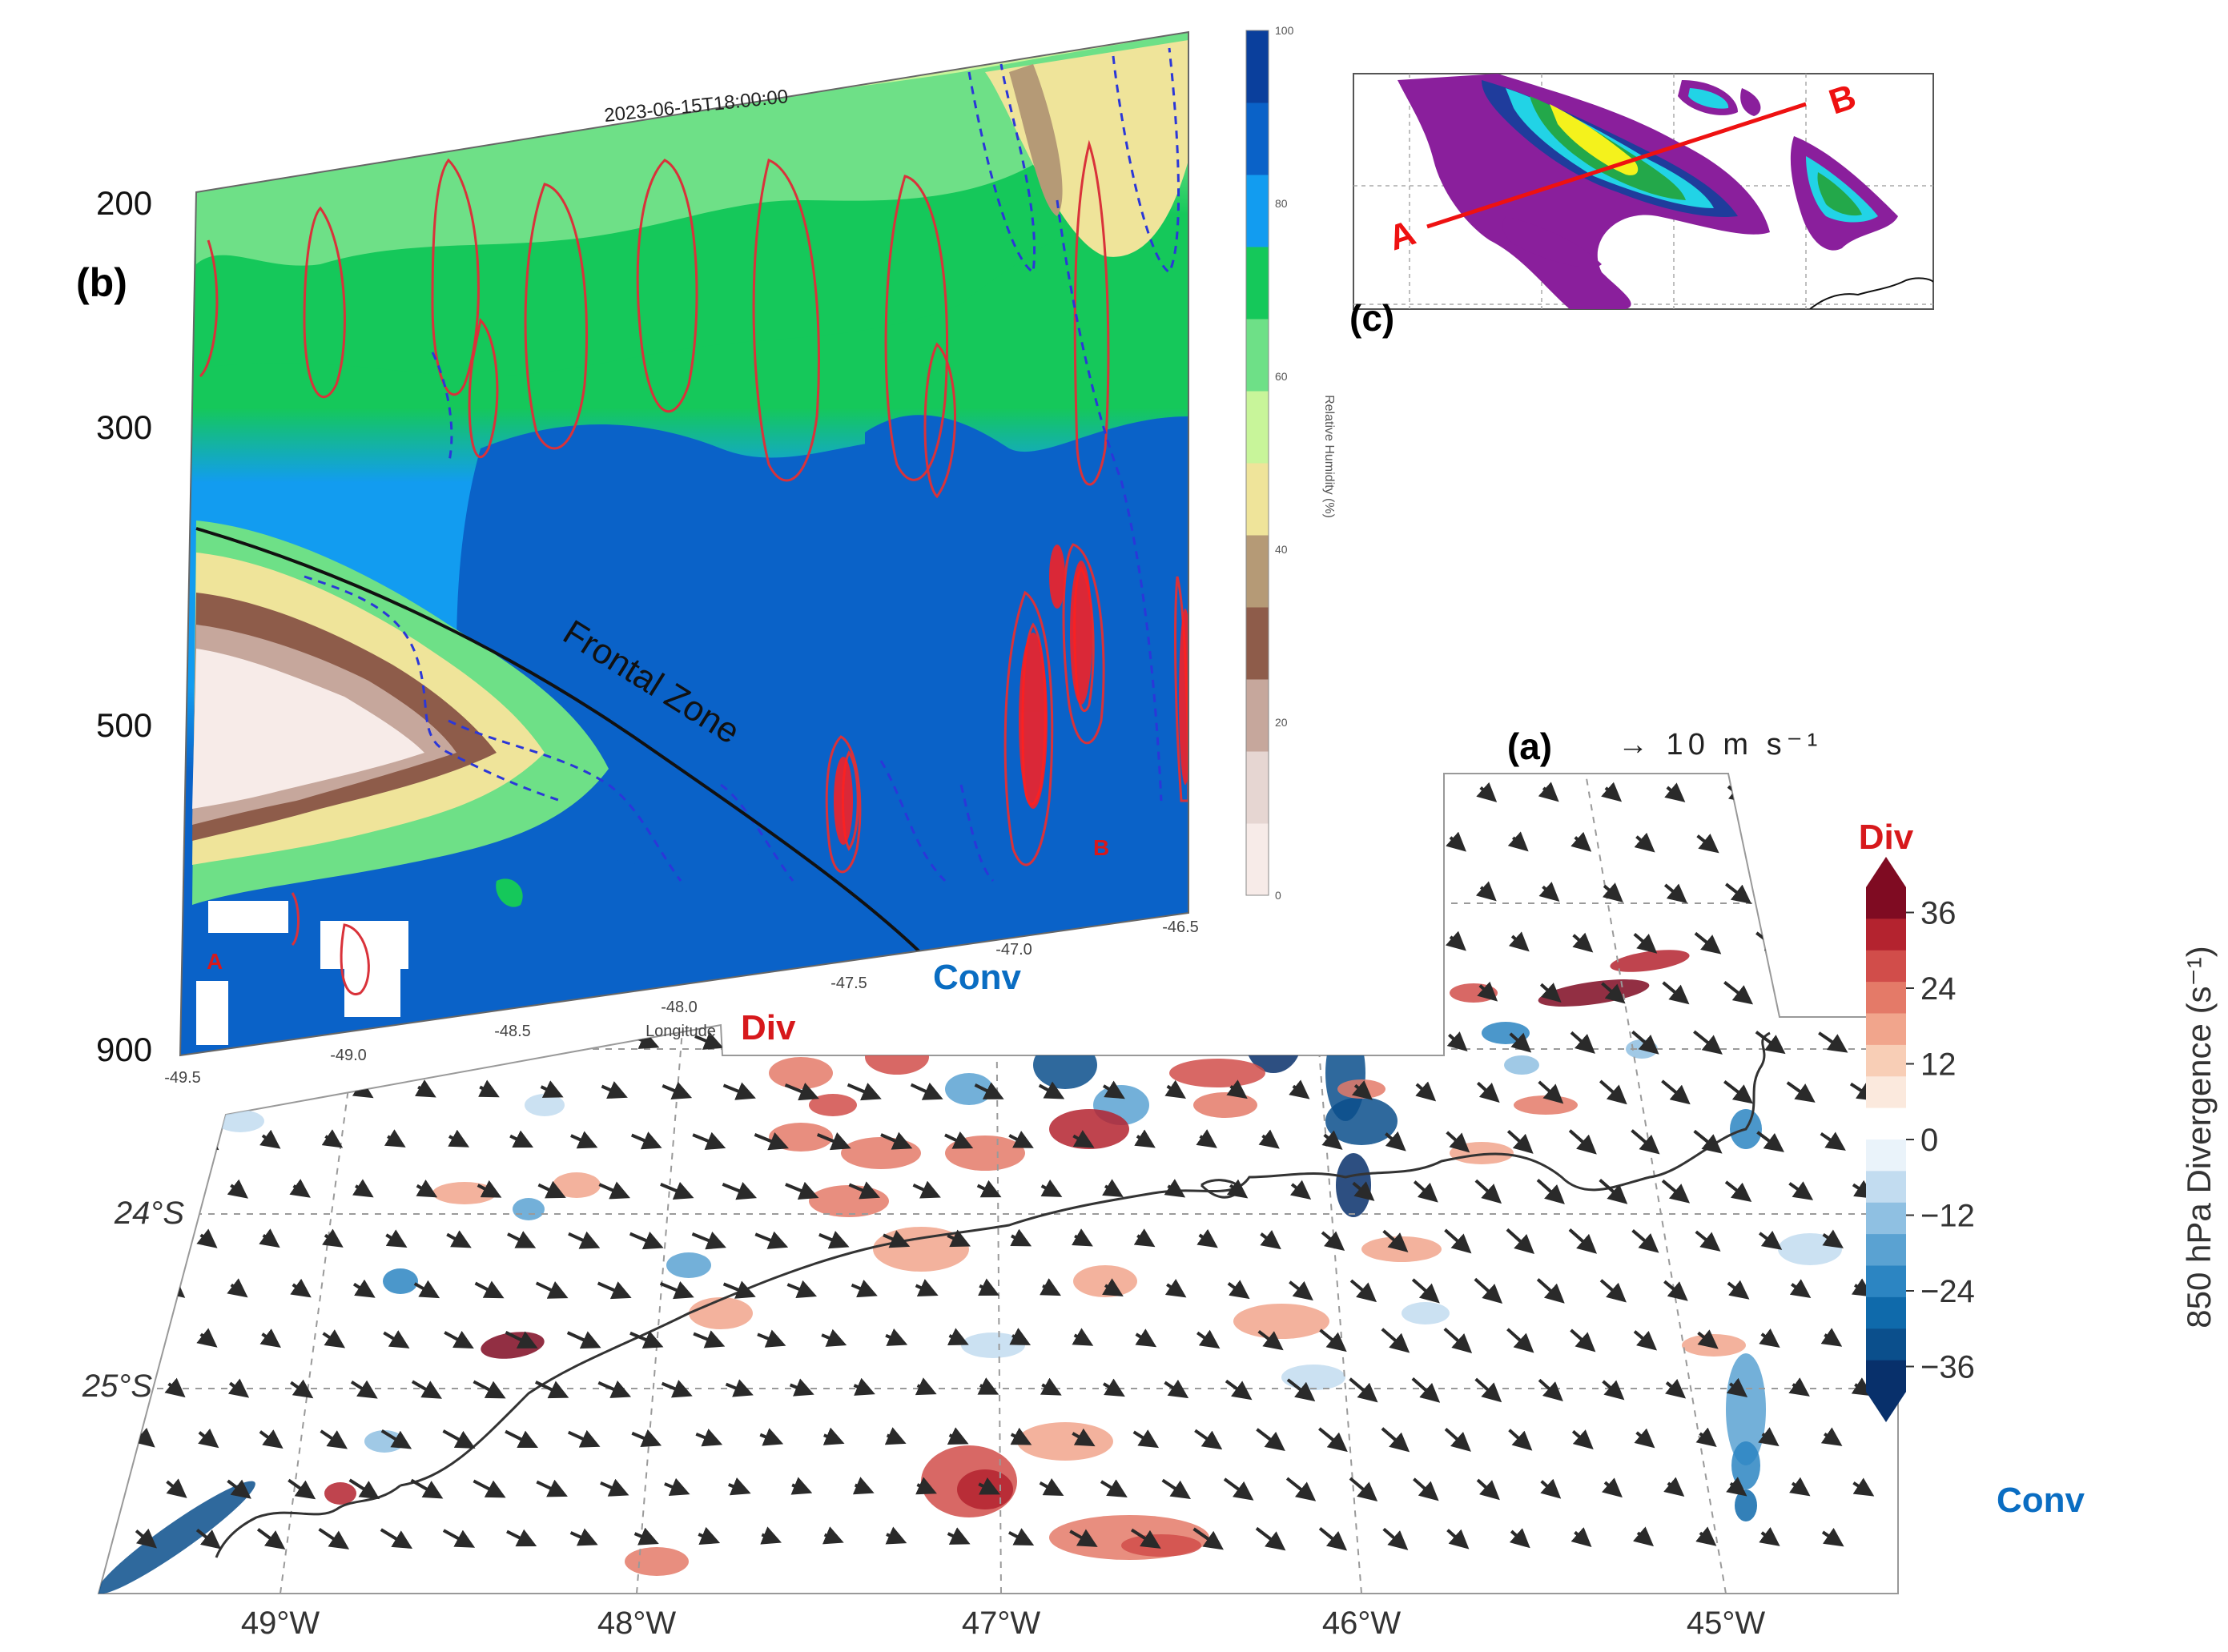  What do you see at coordinates (1281, 377) in the screenshot?
I see `rh-colorbar-tick-label: 60` at bounding box center [1281, 377].